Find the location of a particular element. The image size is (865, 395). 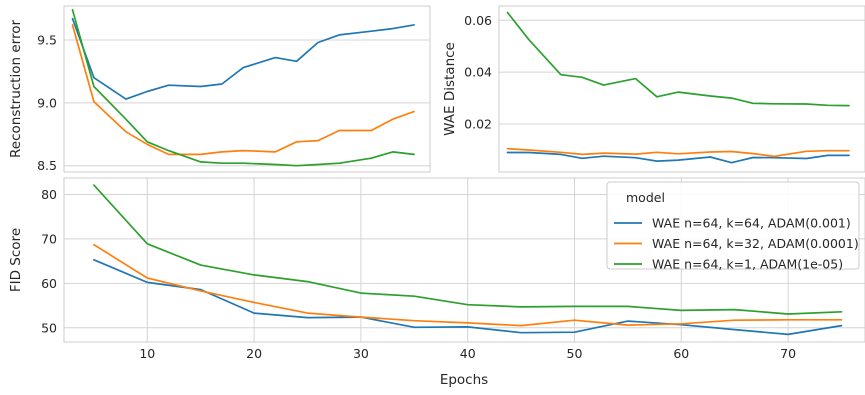

x-tick-label: 40 is located at coordinates (468, 353).